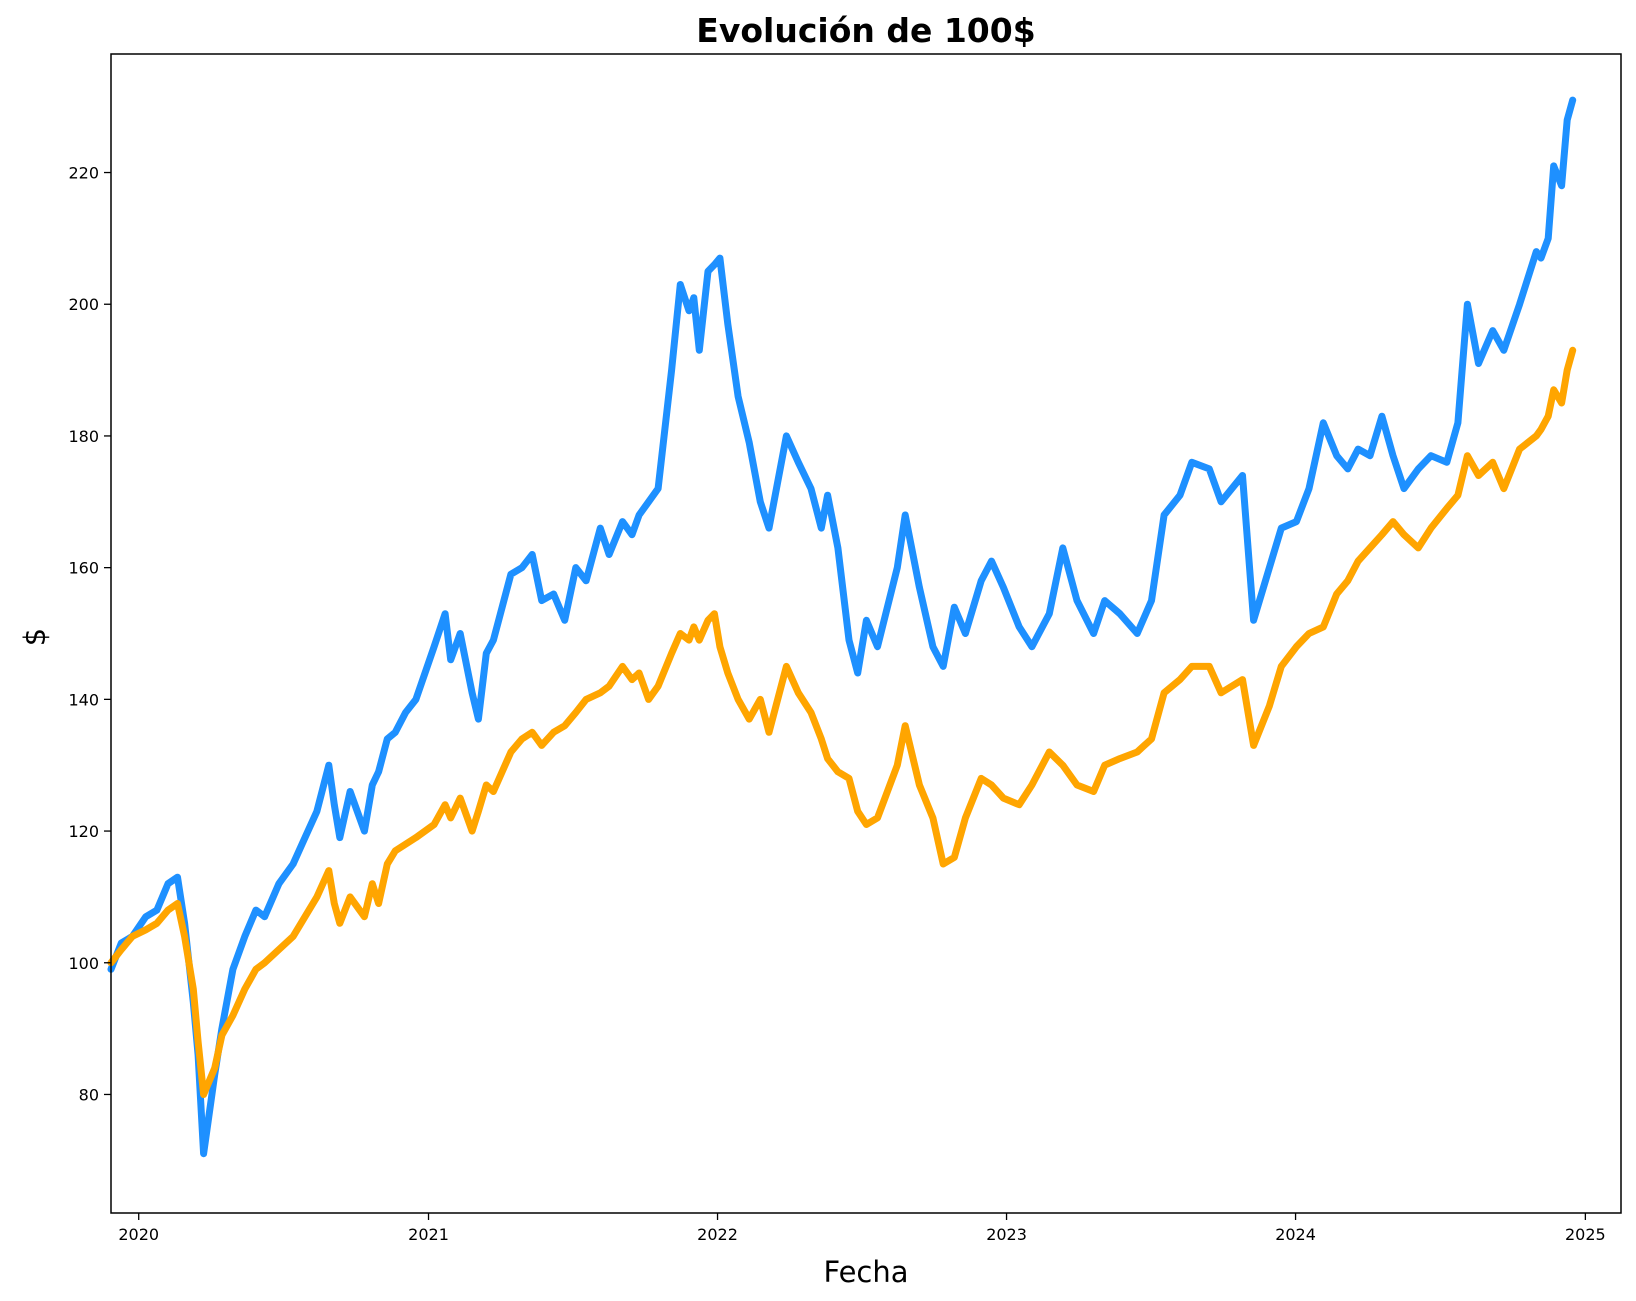 This screenshot has width=1636, height=1301. Describe the element at coordinates (717, 1234) in the screenshot. I see `x-tick-label: 2022` at that location.